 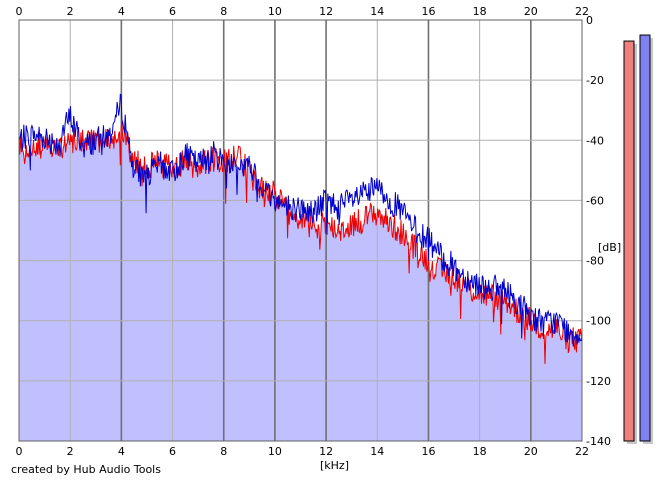 I want to click on x-tick-label-bottom: 16, so click(x=428, y=451).